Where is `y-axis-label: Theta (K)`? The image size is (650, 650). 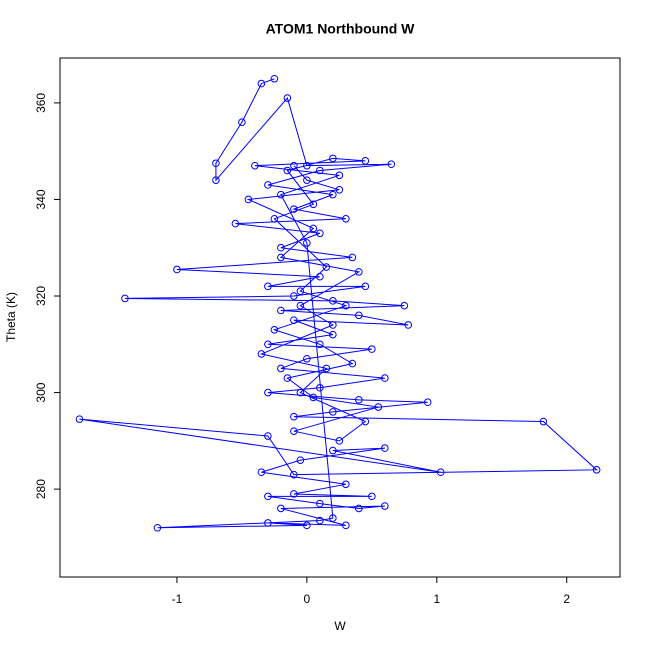 y-axis-label: Theta (K) is located at coordinates (11, 317).